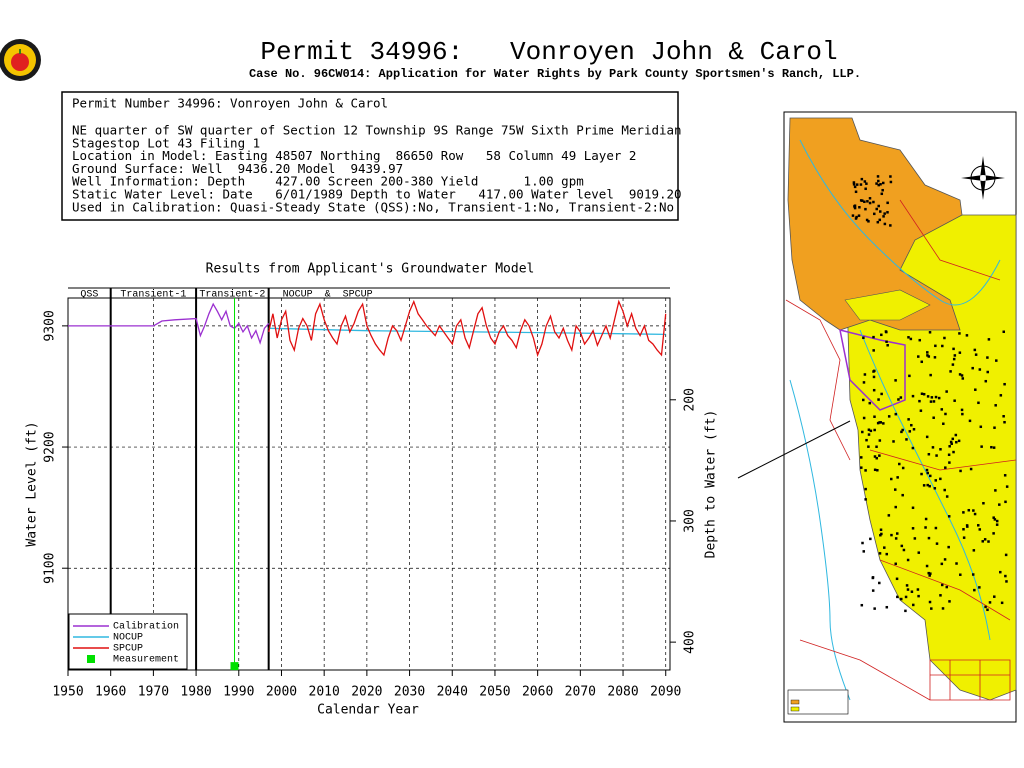 The height and width of the screenshot is (768, 1024). I want to click on x-tick-label: 1970, so click(153, 692).